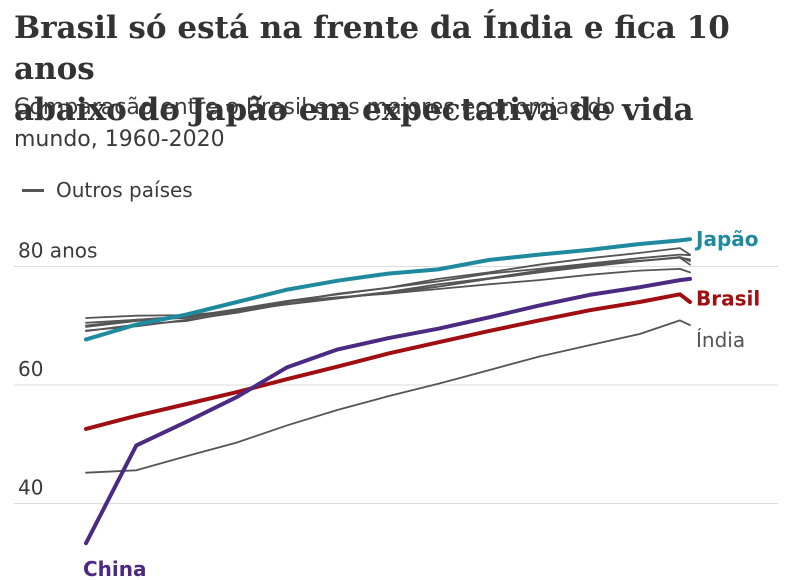 Image resolution: width=800 pixels, height=580 pixels. What do you see at coordinates (30, 488) in the screenshot?
I see `y-tick-label-40: 40` at bounding box center [30, 488].